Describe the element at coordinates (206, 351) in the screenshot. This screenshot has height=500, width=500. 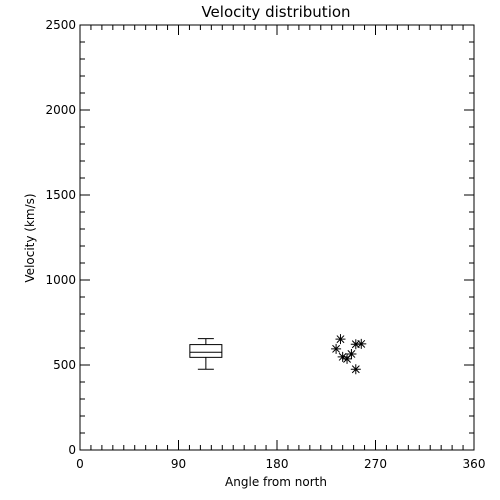
I see `boxplot-box` at that location.